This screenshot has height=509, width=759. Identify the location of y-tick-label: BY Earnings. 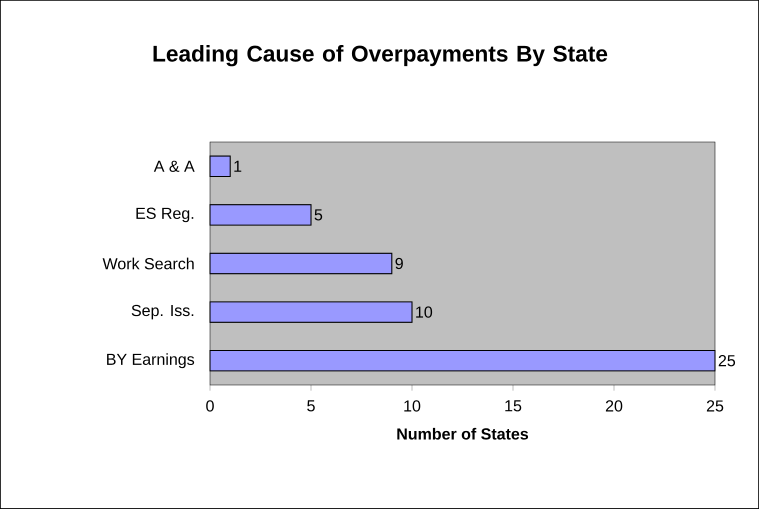
(150, 360).